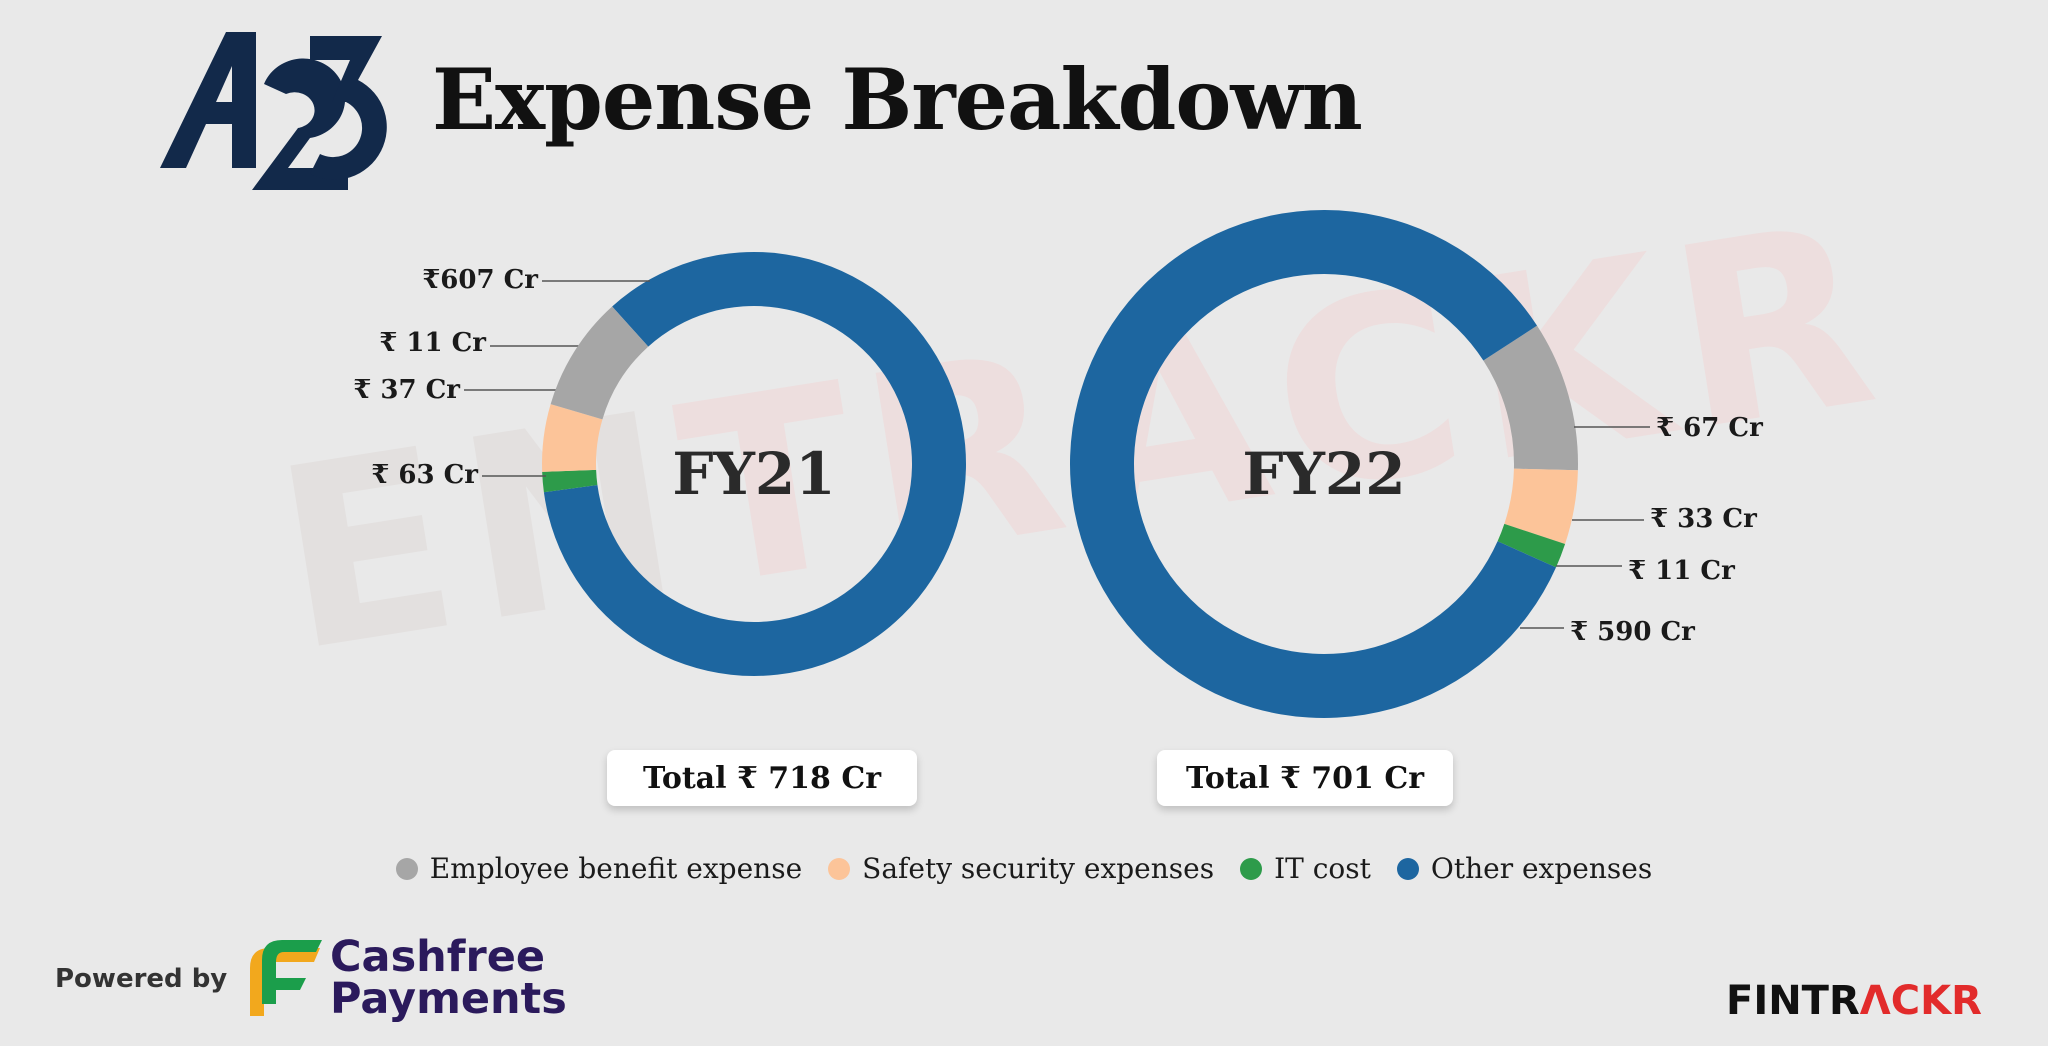  I want to click on legend-item-other: Other expenses, so click(1524, 868).